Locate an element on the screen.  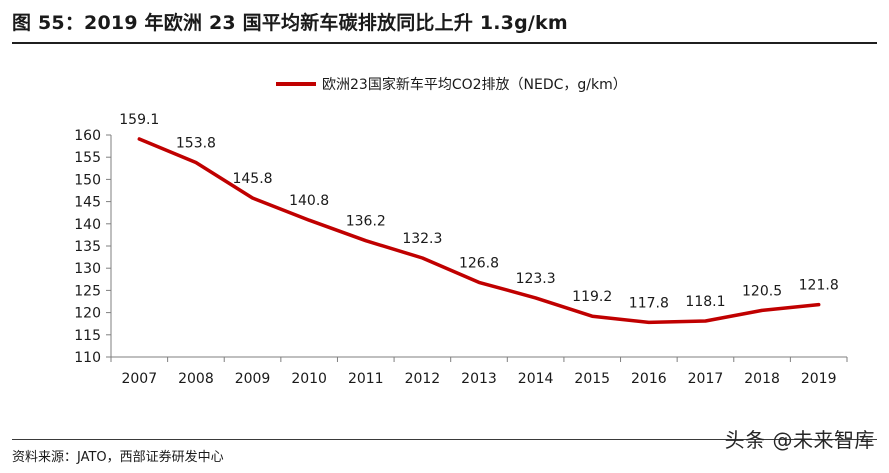
data-label: 140.8 is located at coordinates (309, 201).